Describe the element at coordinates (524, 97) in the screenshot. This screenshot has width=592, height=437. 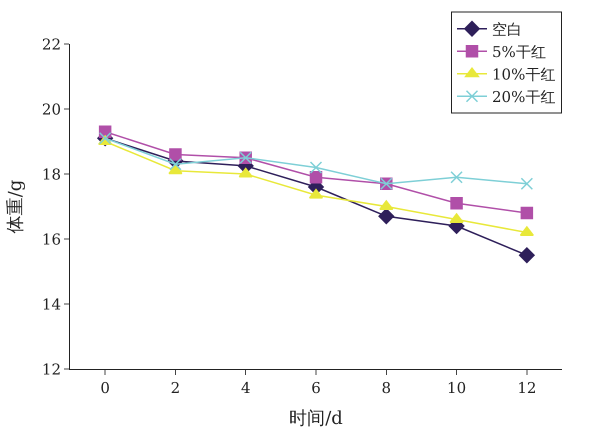
I see `legend-label: 20%干红` at that location.